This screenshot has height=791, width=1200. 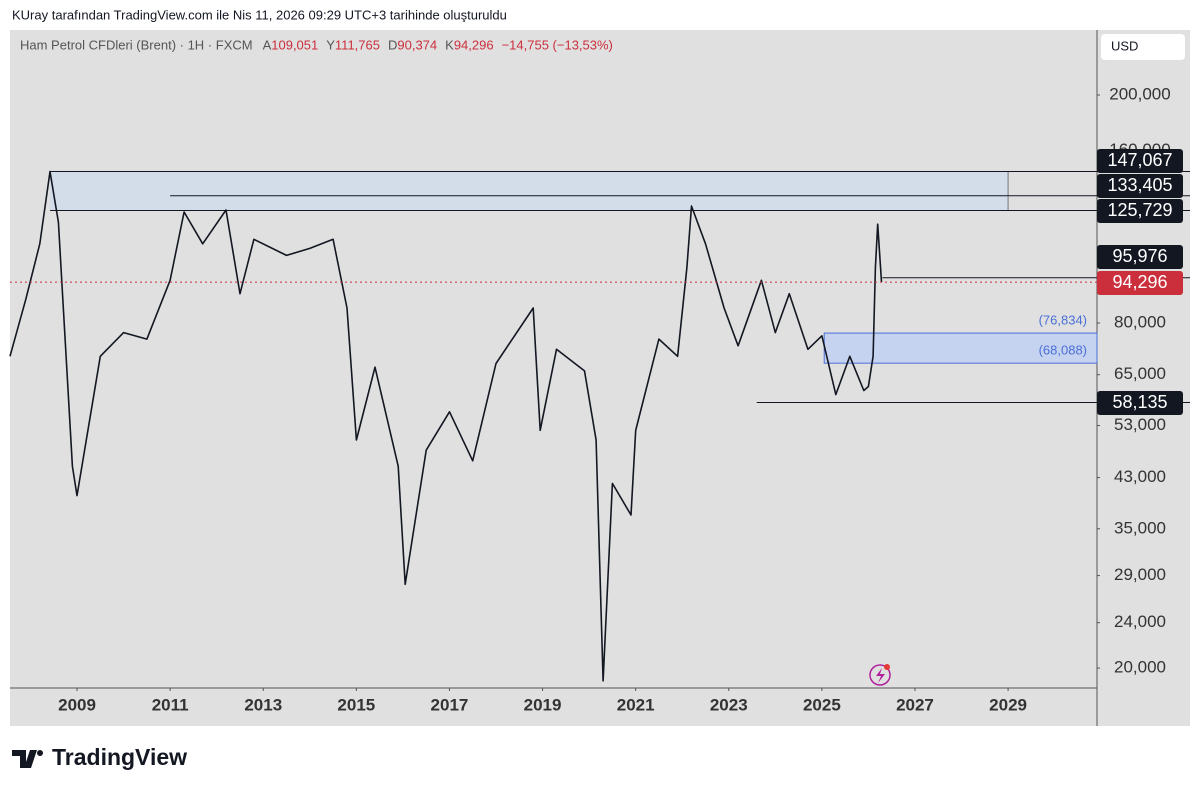 What do you see at coordinates (557, 44) in the screenshot?
I see `change: −14,755 (−13,53%)` at bounding box center [557, 44].